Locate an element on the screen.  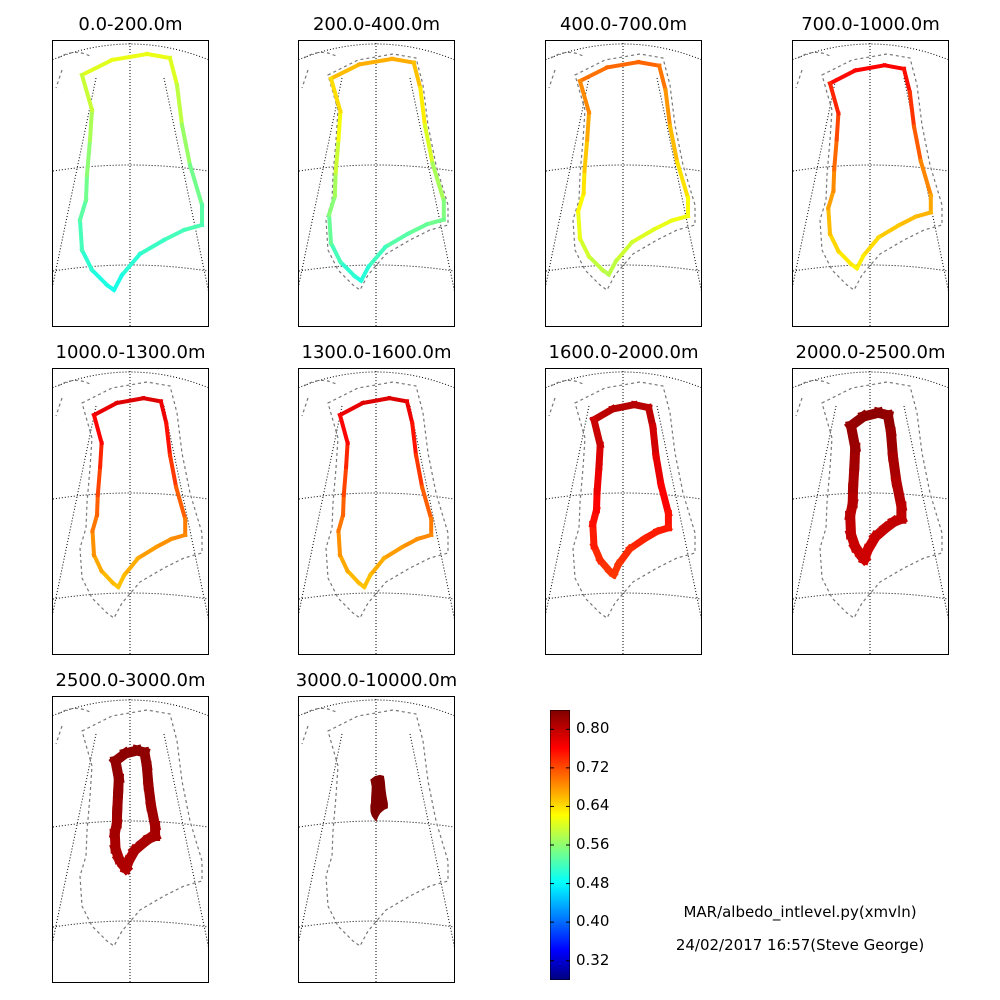
colorbar-tick-label: 0.64 is located at coordinates (593, 805).